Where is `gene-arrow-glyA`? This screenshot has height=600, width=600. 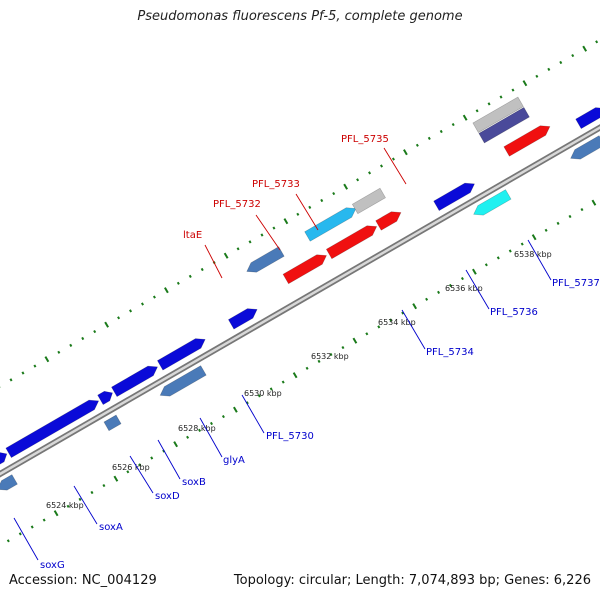 gene-arrow-glyA is located at coordinates (181, 354).